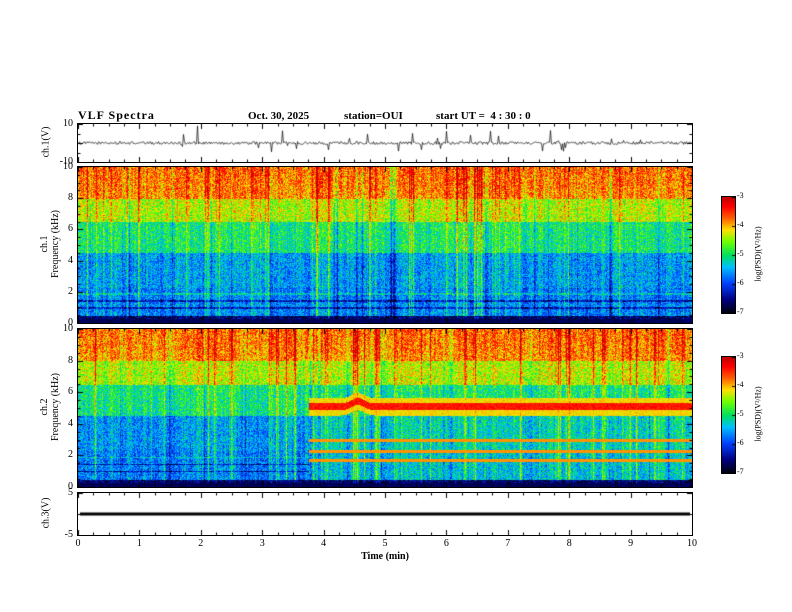 The height and width of the screenshot is (612, 792). I want to click on ch3-waveform-canvas, so click(385, 514).